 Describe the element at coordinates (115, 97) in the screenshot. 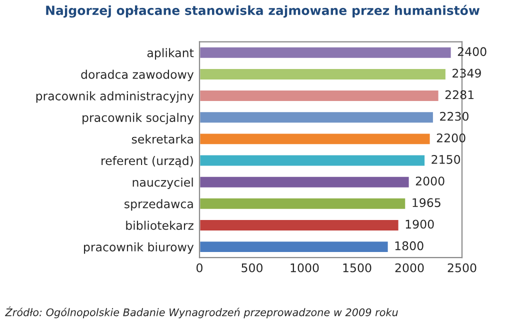

I see `y-tick-label: pracownik administracyjny` at that location.